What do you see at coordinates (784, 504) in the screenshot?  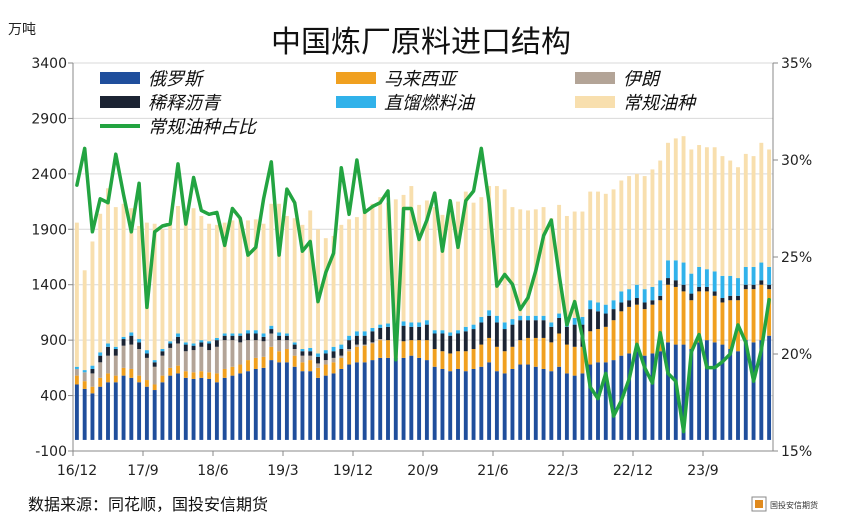 I see `brand-logo: 国投安信期货` at bounding box center [784, 504].